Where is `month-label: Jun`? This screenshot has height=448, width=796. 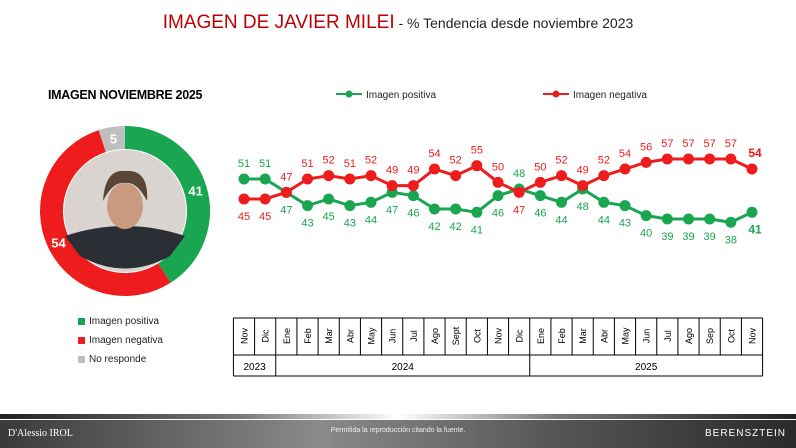
month-label: Jun is located at coordinates (647, 336).